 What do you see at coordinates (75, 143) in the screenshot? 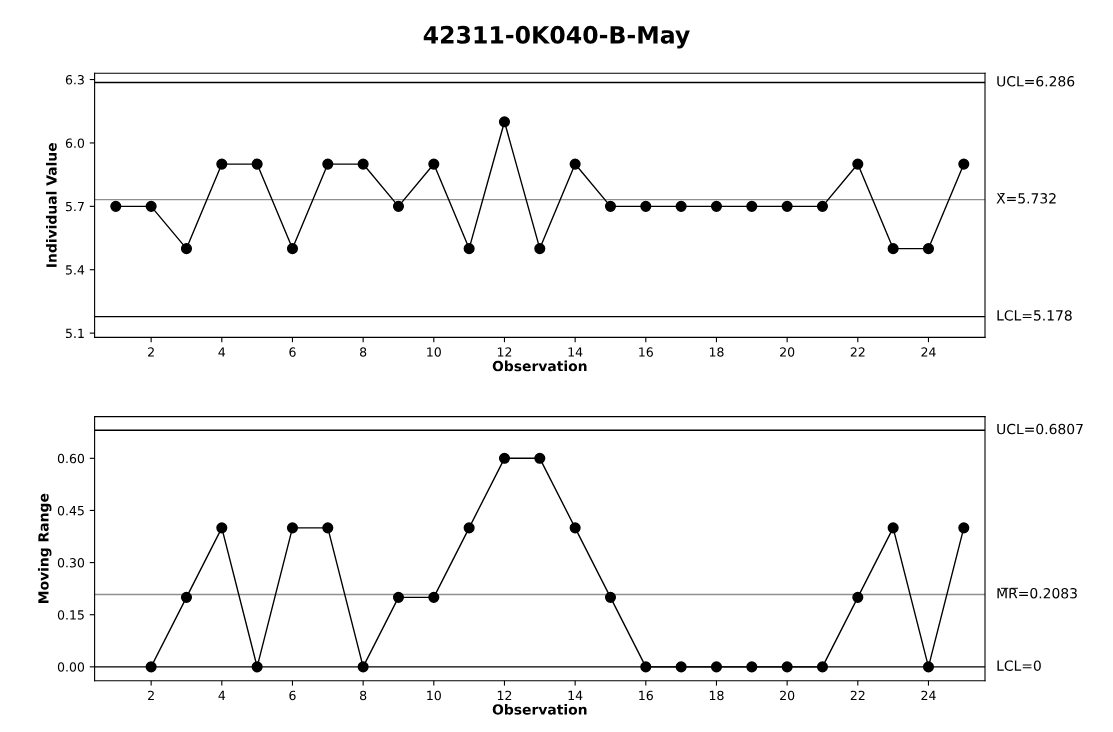
I see `y-tick-label: 6.0` at bounding box center [75, 143].